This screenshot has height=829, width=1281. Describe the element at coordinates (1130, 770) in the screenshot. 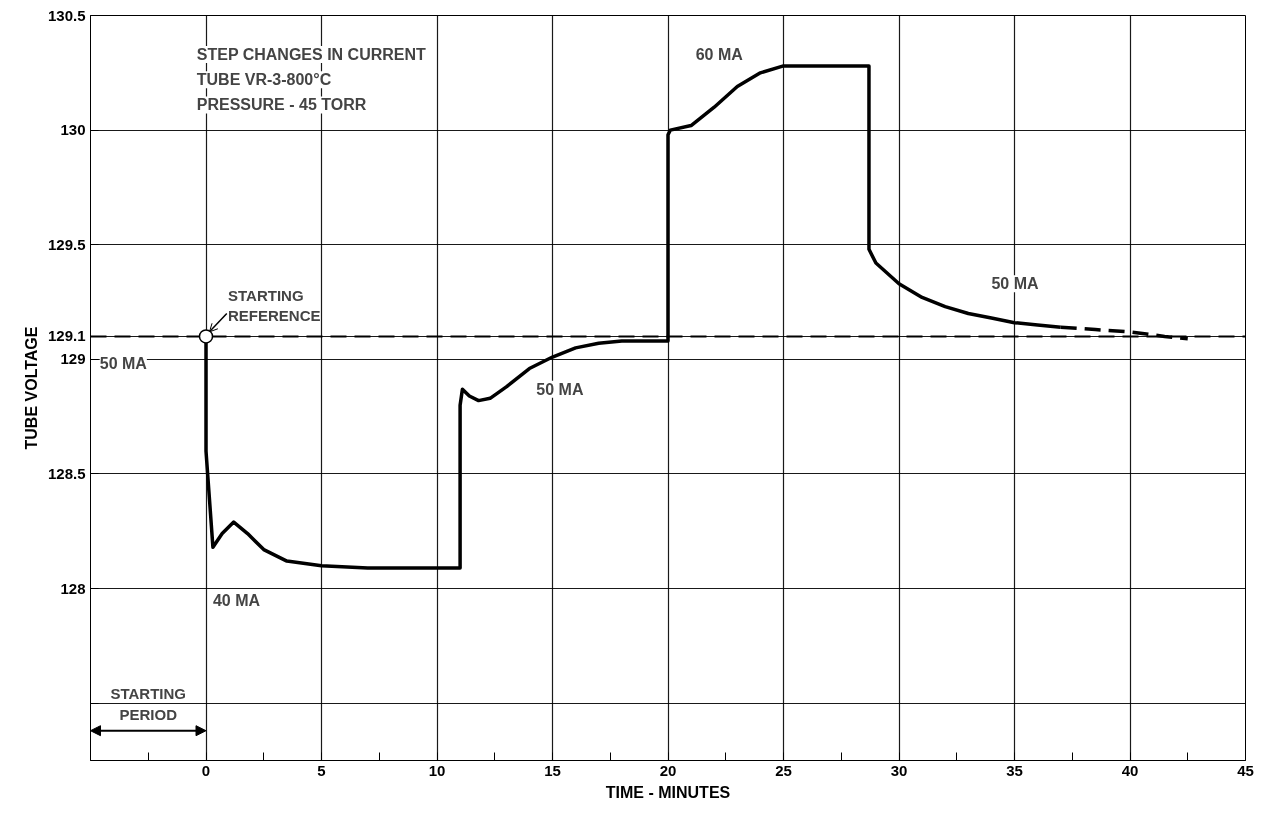

I see `x-tick-label: 40` at that location.